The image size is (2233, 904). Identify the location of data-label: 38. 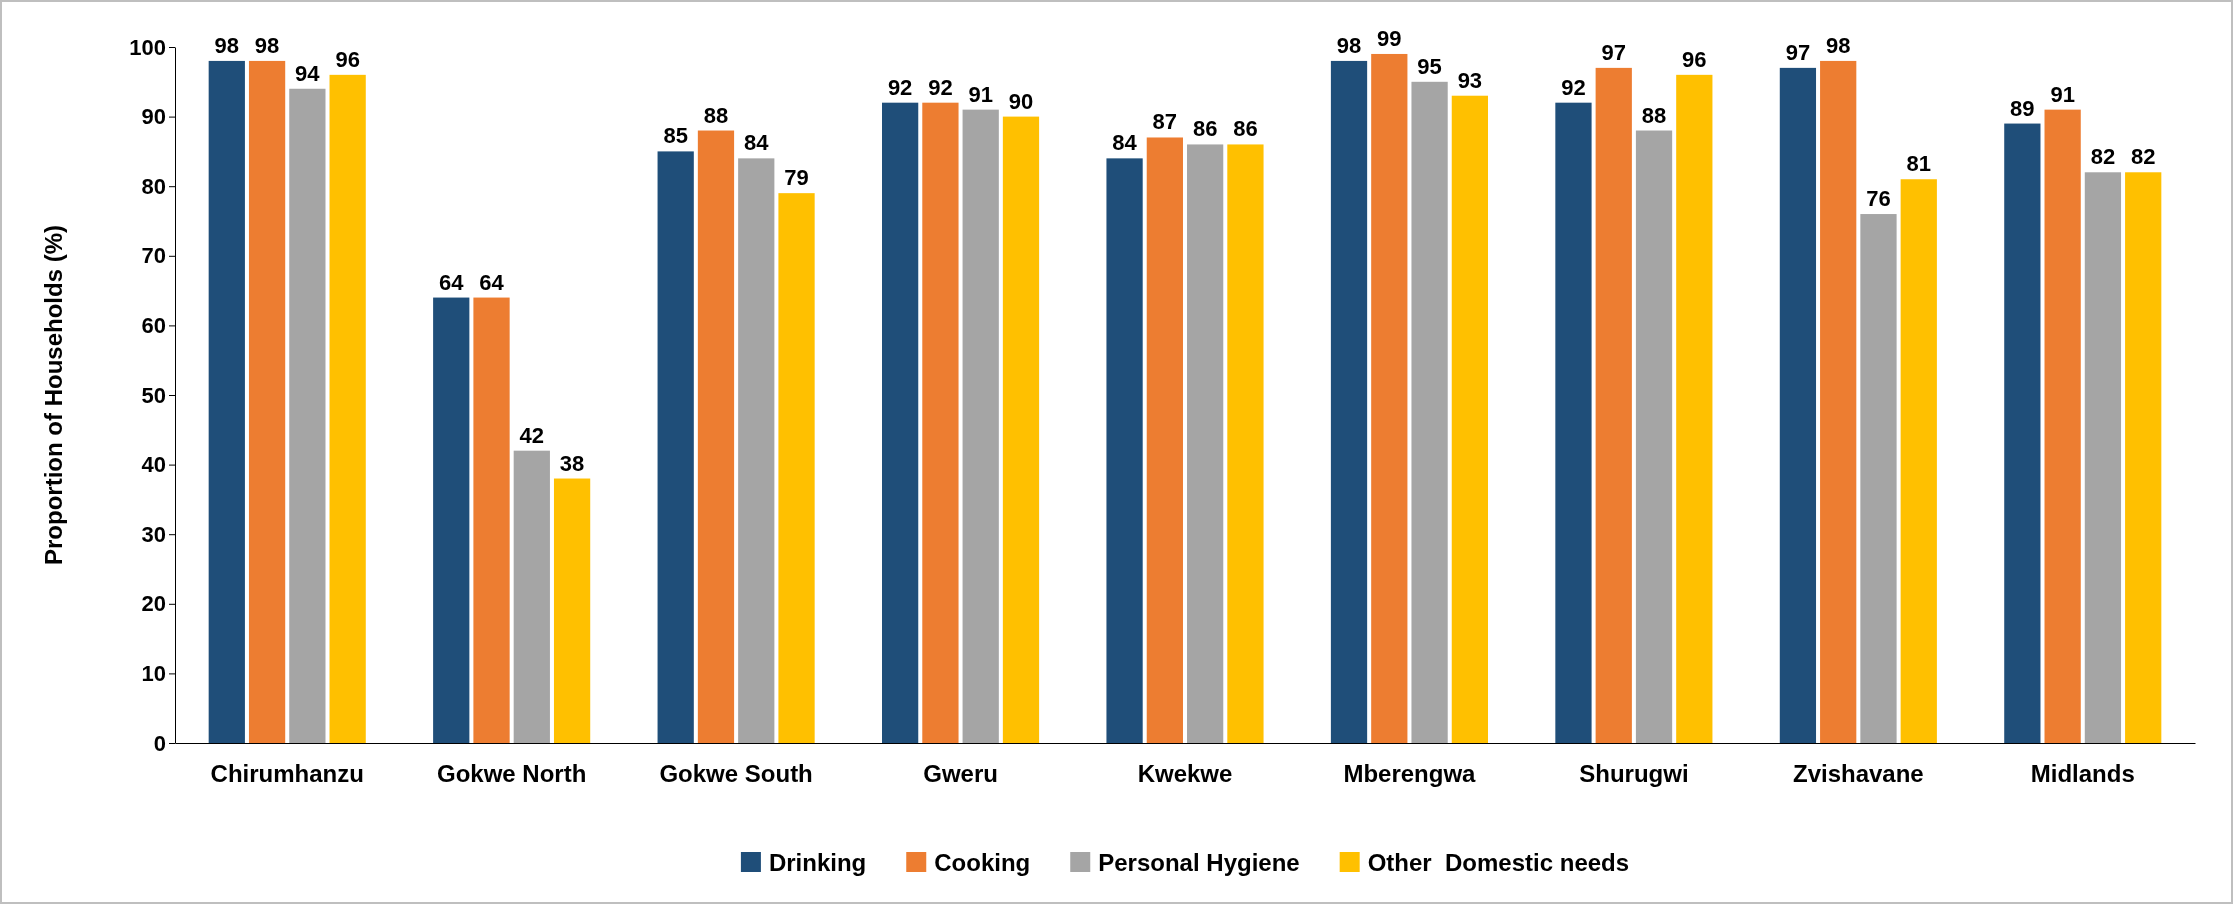
(572, 463).